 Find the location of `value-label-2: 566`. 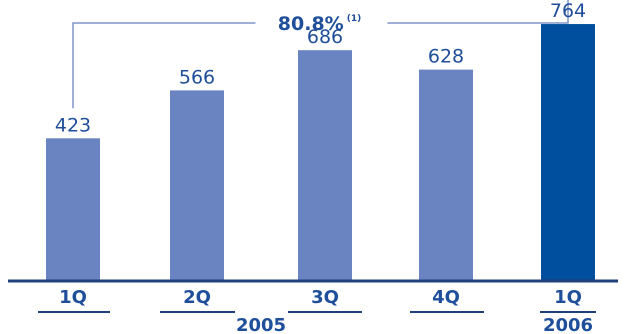

value-label-2: 566 is located at coordinates (197, 77).